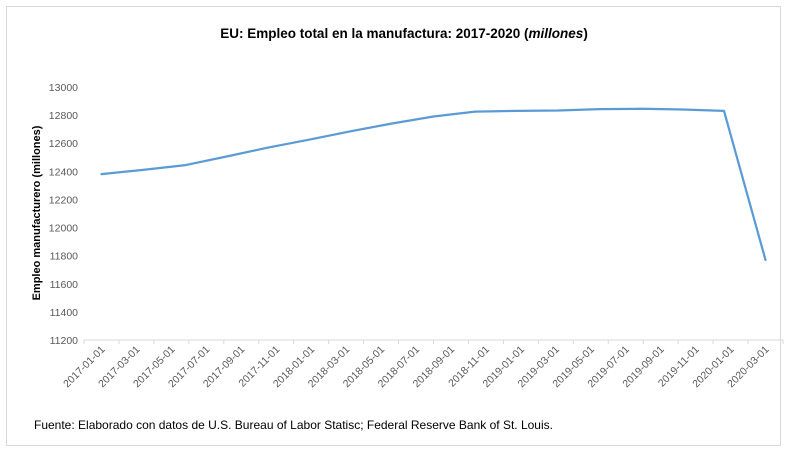  What do you see at coordinates (64, 341) in the screenshot?
I see `y-tick-label: 11200` at bounding box center [64, 341].